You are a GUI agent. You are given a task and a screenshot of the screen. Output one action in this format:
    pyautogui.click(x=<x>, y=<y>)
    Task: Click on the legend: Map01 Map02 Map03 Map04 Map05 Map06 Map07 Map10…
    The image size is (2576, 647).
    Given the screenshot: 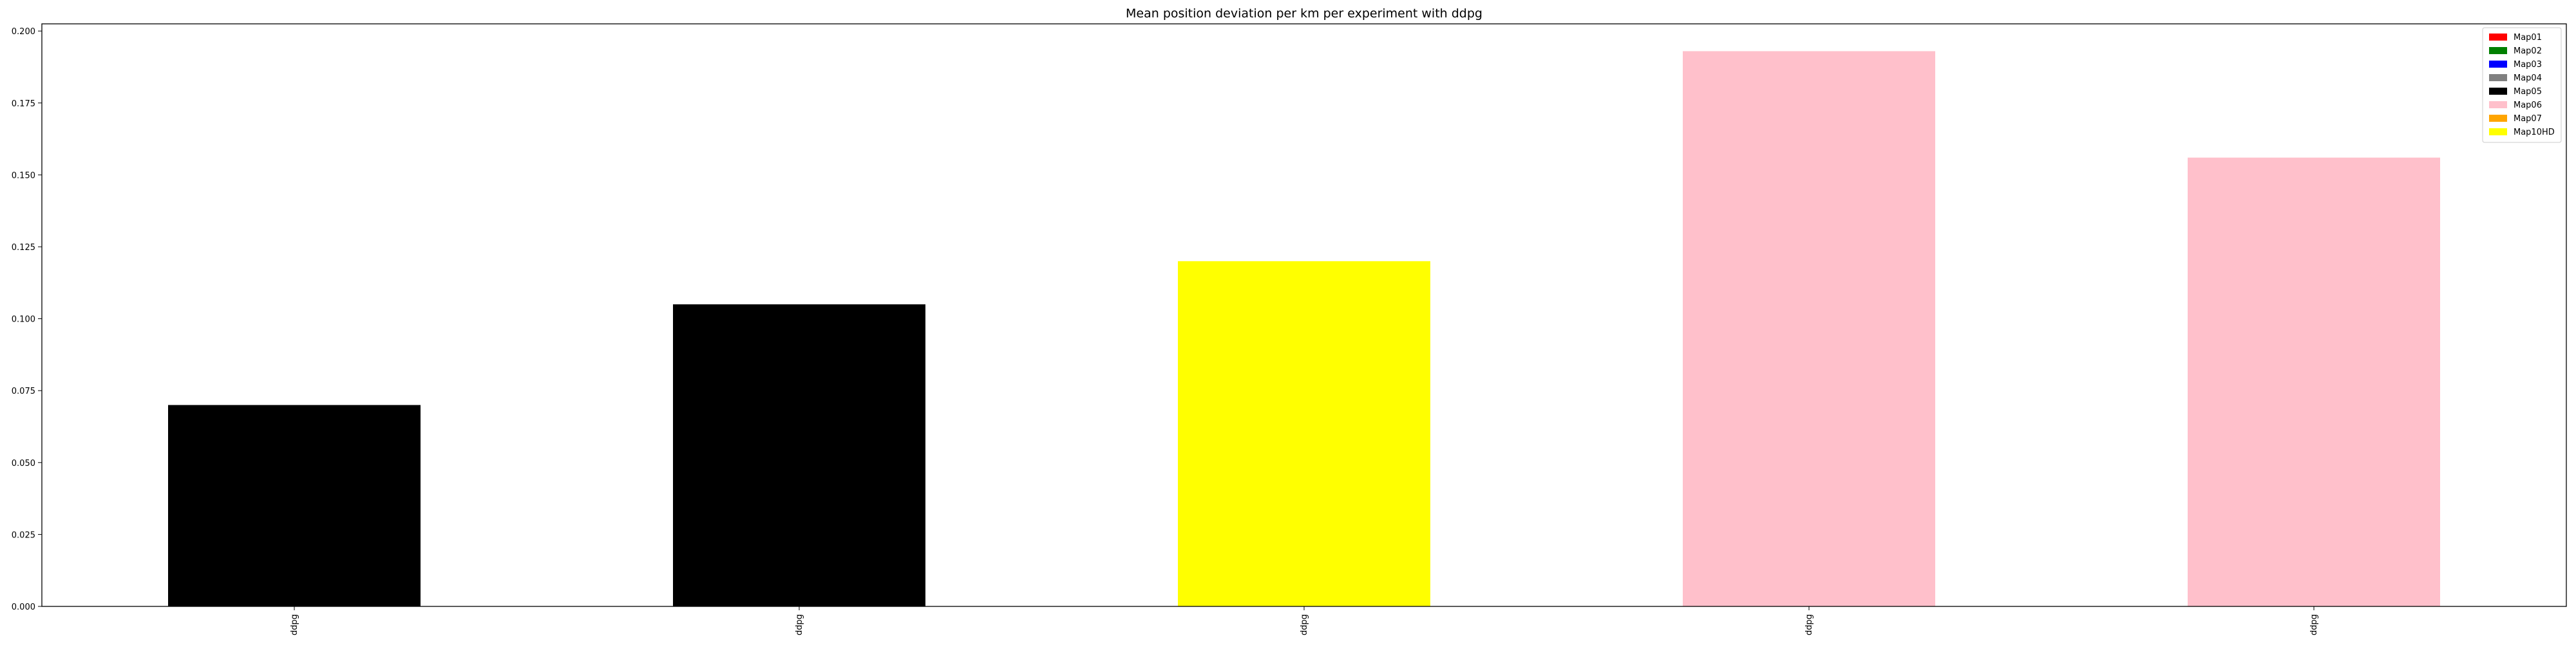 What is the action you would take?
    pyautogui.click(x=2522, y=85)
    